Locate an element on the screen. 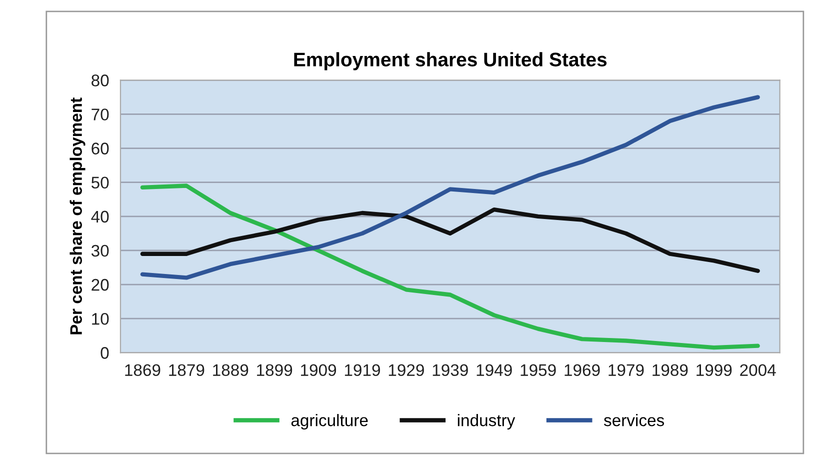  x-tick-label: 1909 is located at coordinates (318, 370).